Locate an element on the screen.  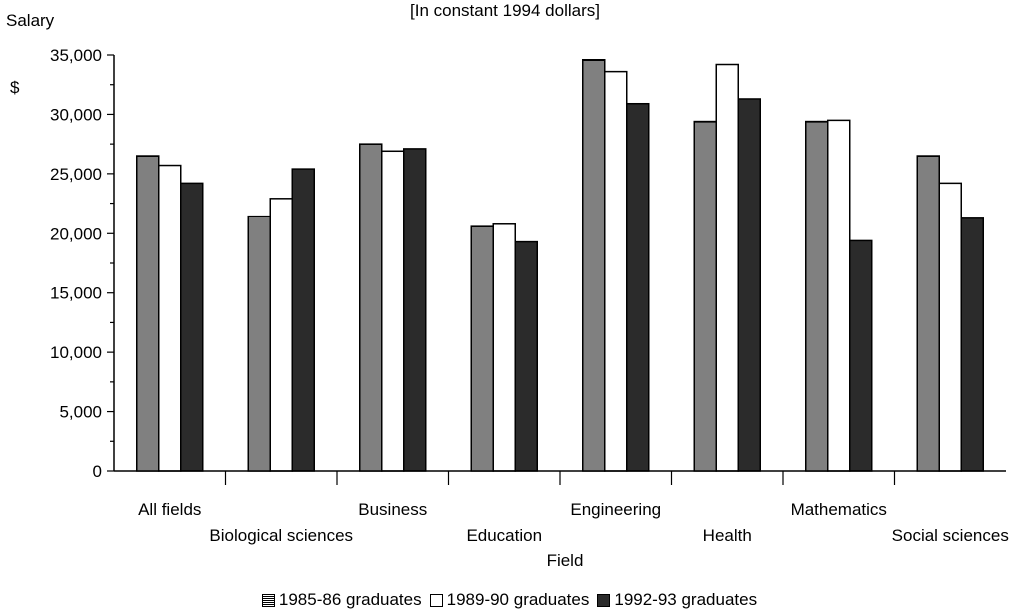
y-tick-label: 15,000 is located at coordinates (76, 293).